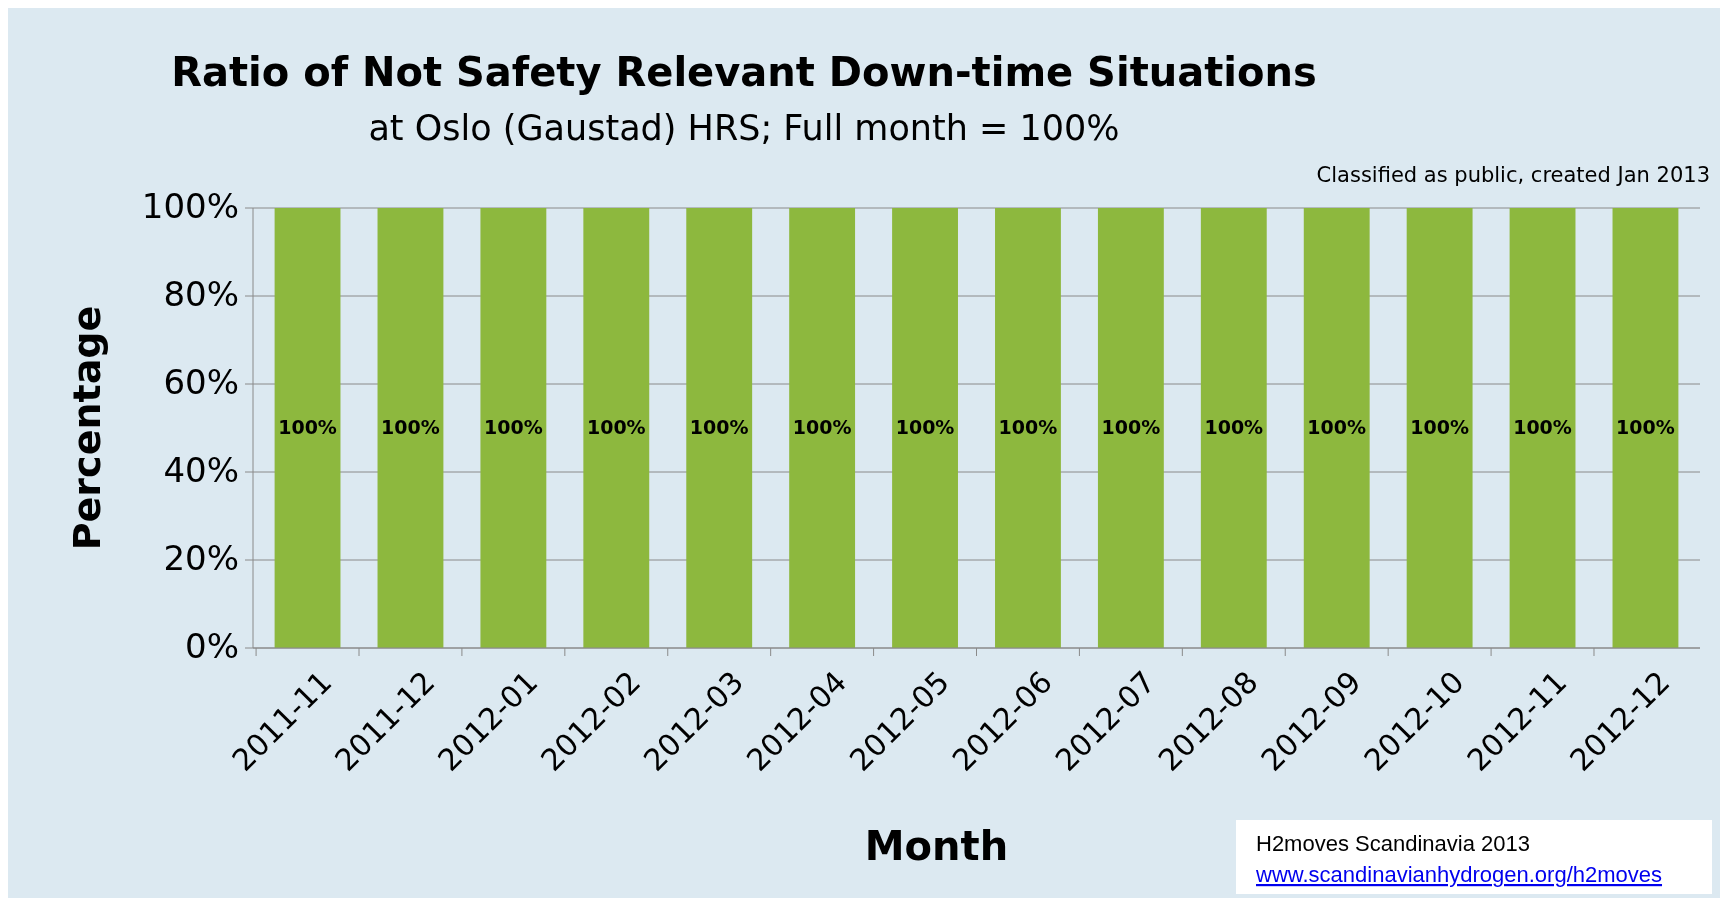  Describe the element at coordinates (936, 846) in the screenshot. I see `x-axis-title: Month` at that location.